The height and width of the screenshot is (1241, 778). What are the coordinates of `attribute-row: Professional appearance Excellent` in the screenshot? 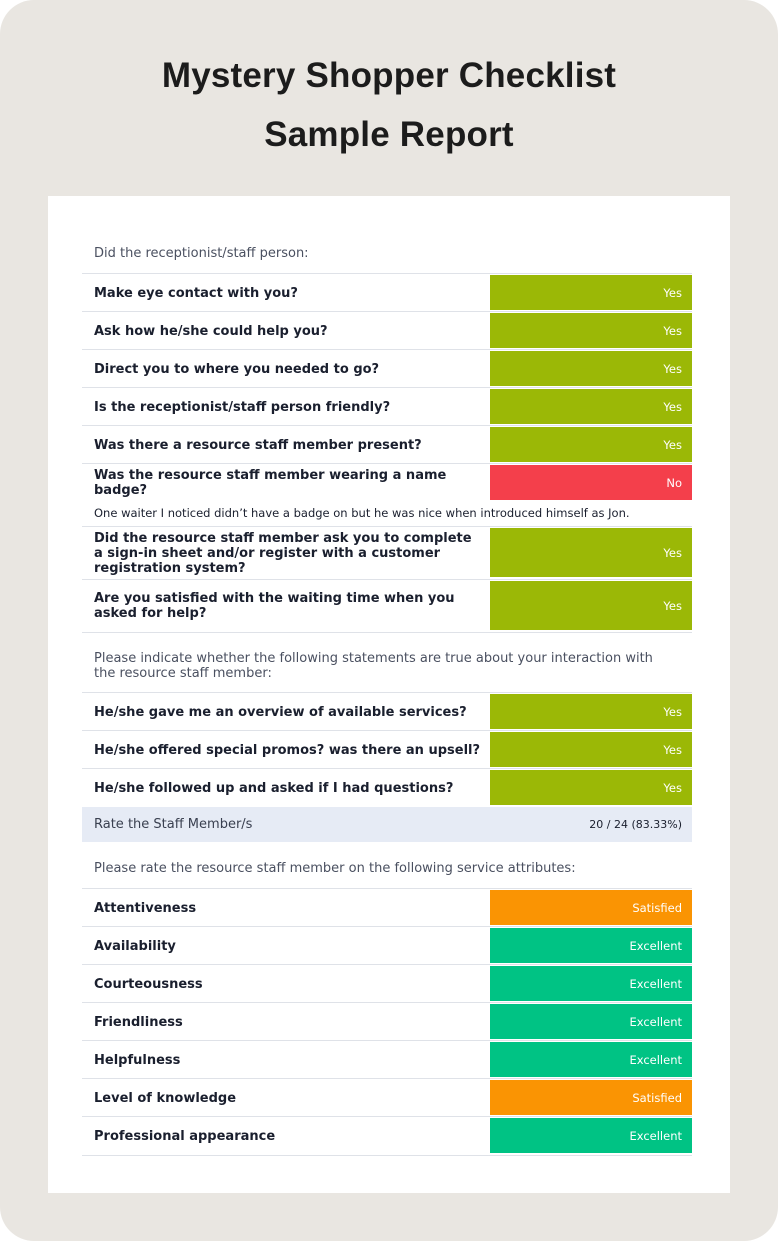 It's located at (387, 1136).